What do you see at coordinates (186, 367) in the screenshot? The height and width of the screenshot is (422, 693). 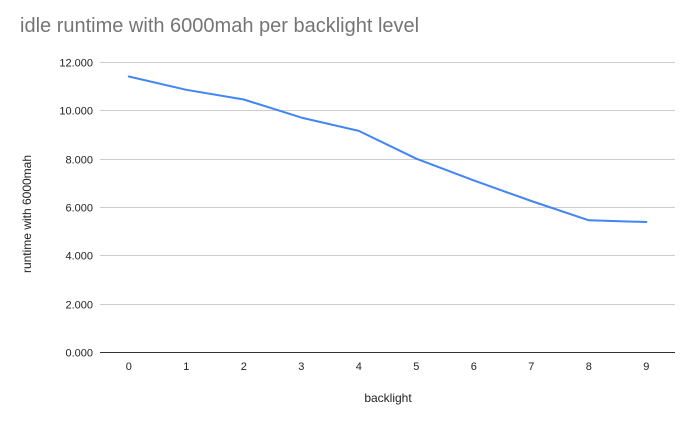 I see `x-tick-label: 1` at bounding box center [186, 367].